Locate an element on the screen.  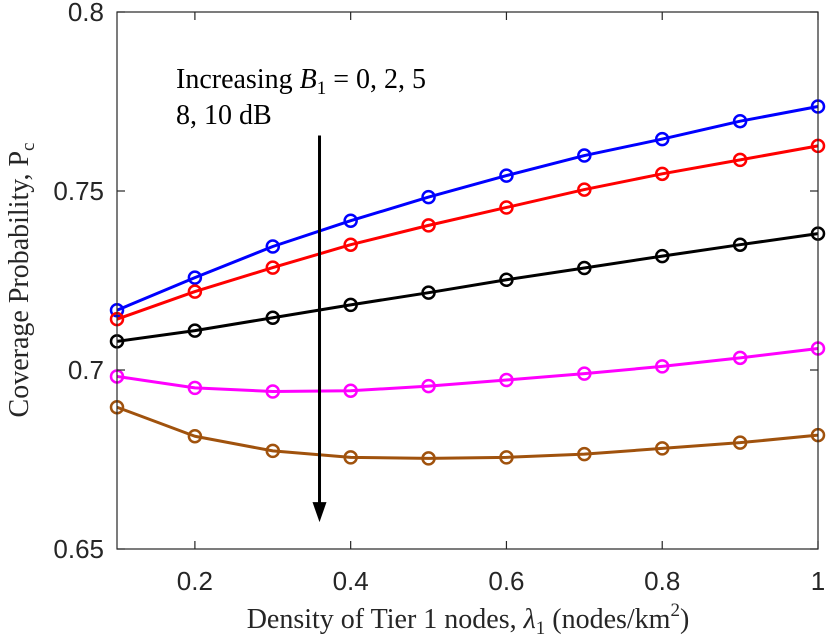
annotation-line-2: 8, 10 dB is located at coordinates (224, 115).